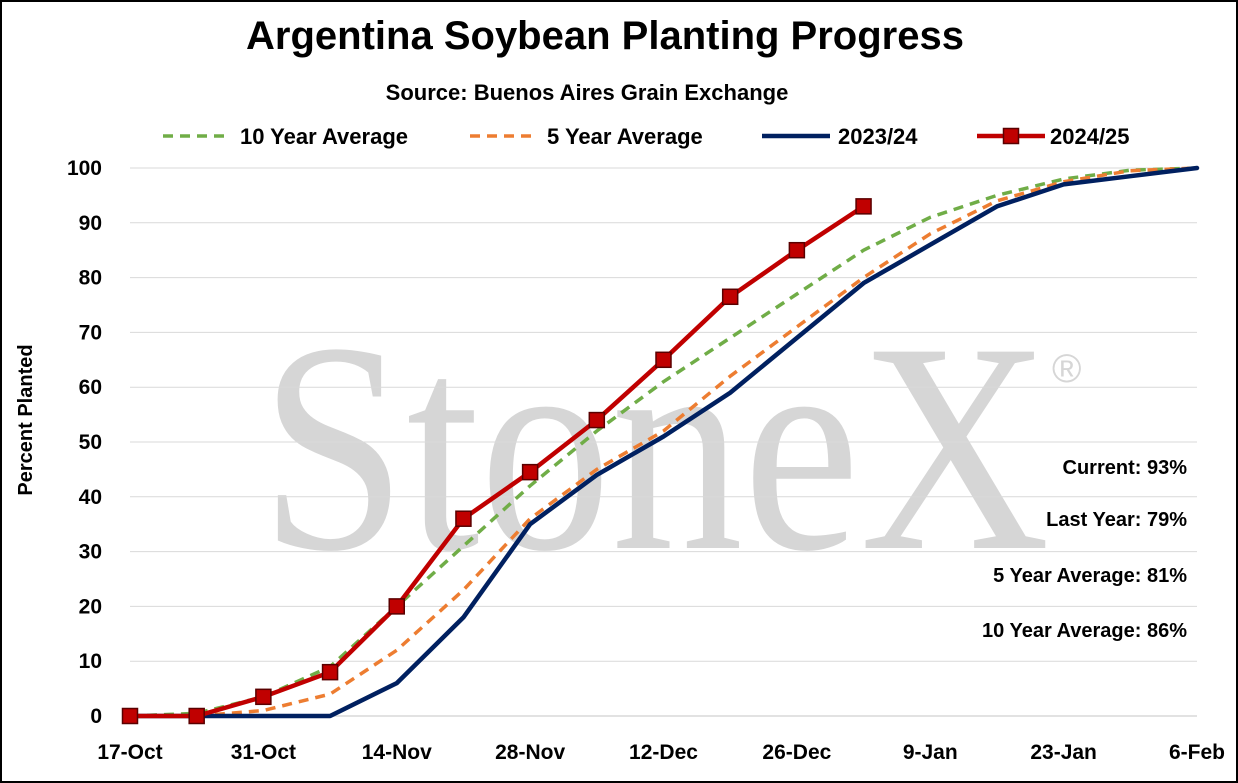 The width and height of the screenshot is (1238, 783). What do you see at coordinates (1011, 136) in the screenshot?
I see `legend-marker` at bounding box center [1011, 136].